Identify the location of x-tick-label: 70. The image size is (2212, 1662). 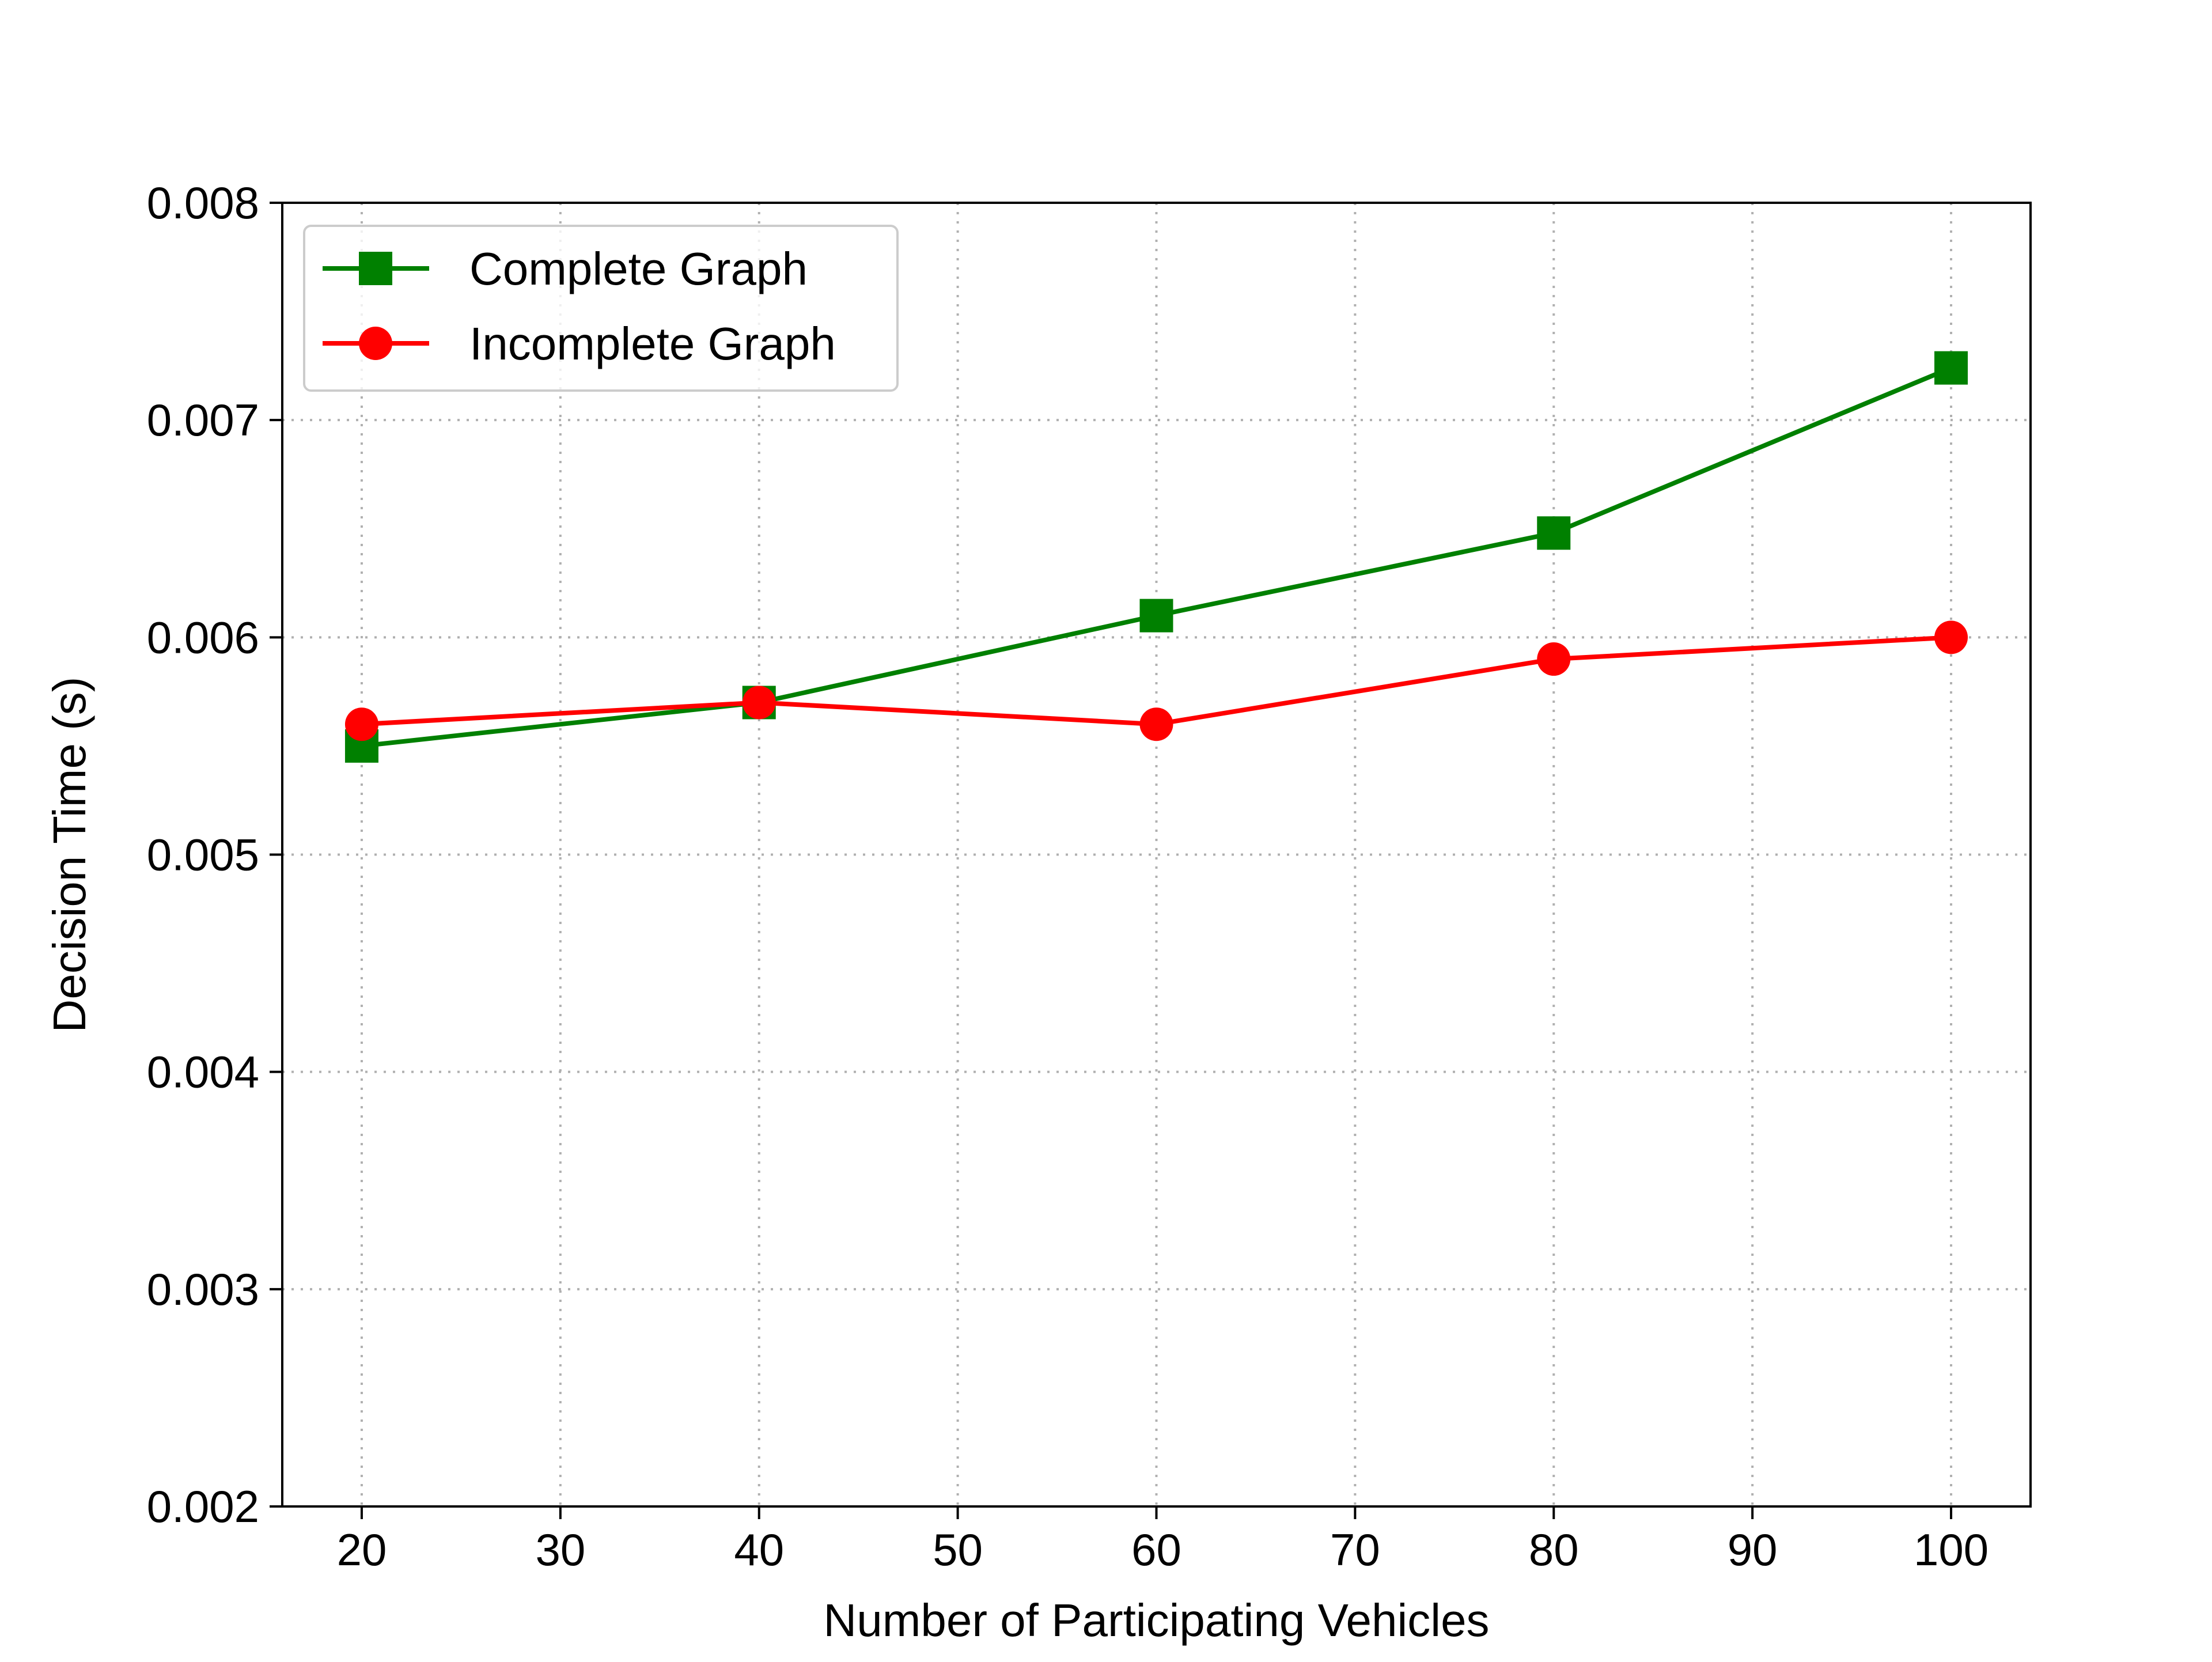
(1355, 1549).